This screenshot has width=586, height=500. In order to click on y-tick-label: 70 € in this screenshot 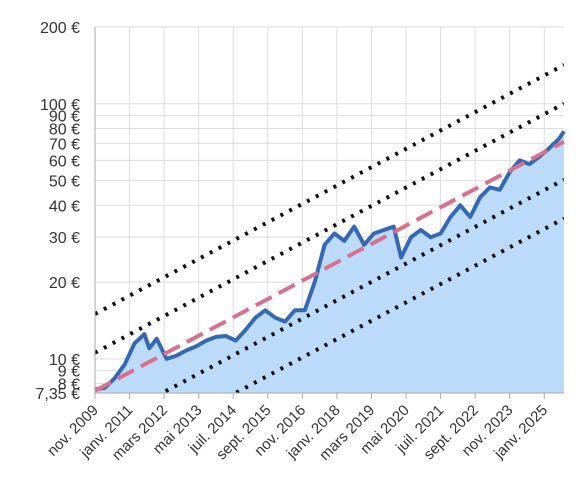, I will do `click(64, 144)`.